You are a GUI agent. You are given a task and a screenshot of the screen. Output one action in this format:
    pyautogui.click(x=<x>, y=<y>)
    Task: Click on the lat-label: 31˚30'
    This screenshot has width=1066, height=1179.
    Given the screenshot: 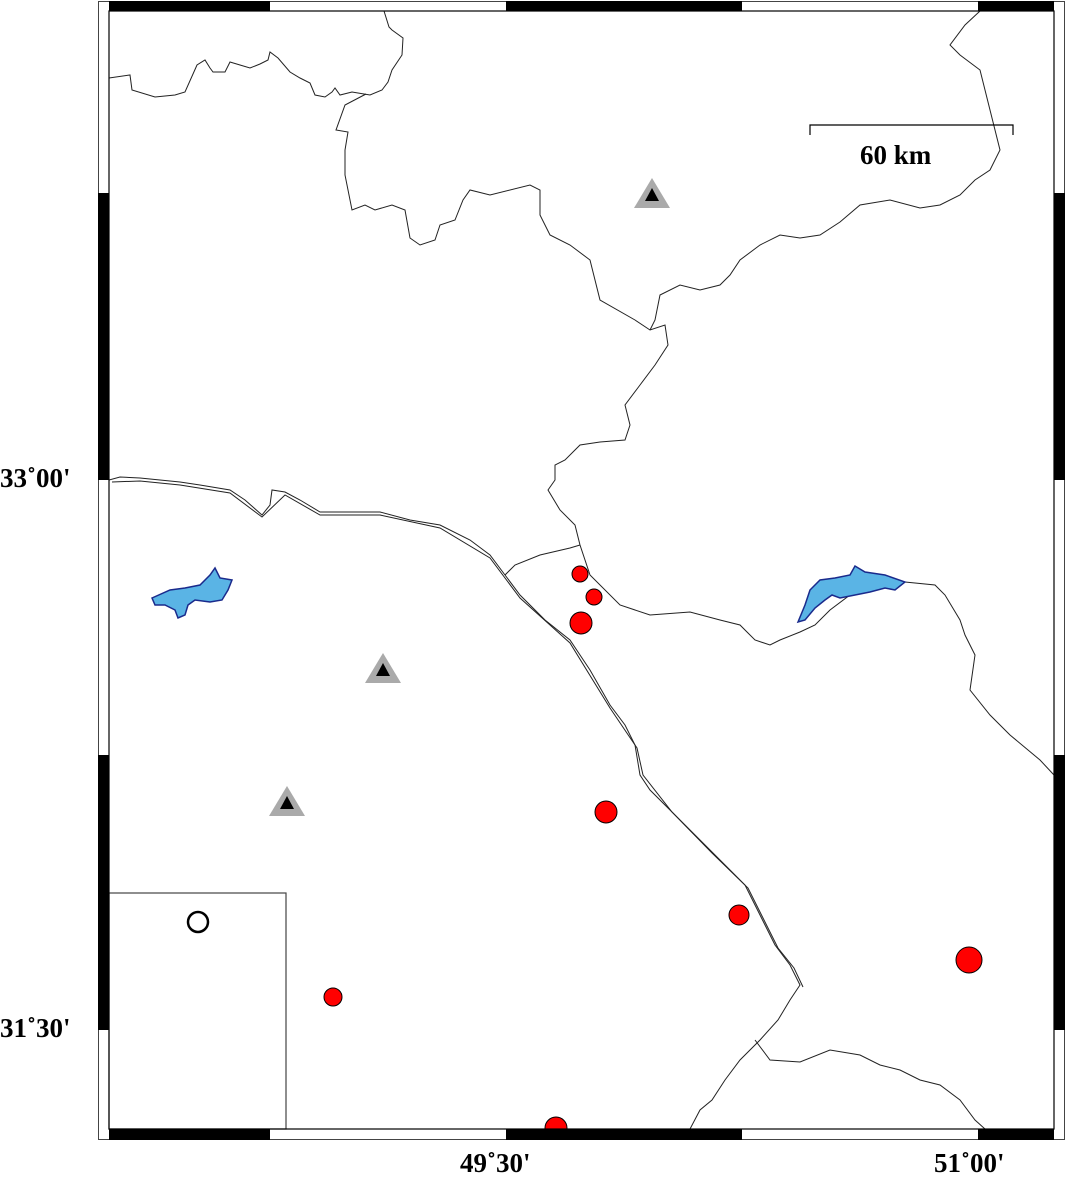 What is the action you would take?
    pyautogui.click(x=35, y=1028)
    